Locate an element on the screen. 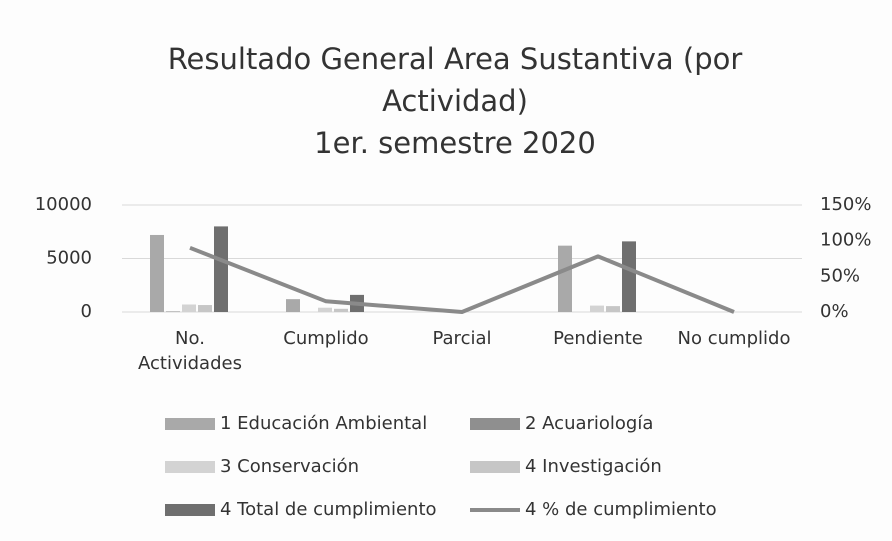  y2-tick-label: 100% is located at coordinates (845, 240).